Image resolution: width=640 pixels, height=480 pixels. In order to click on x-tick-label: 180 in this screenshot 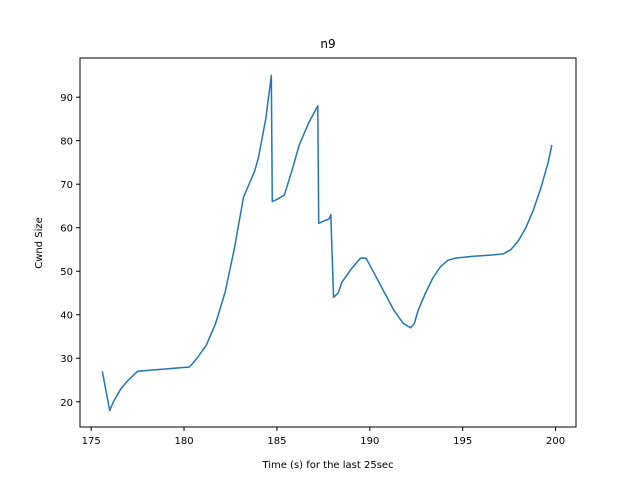, I will do `click(183, 441)`.